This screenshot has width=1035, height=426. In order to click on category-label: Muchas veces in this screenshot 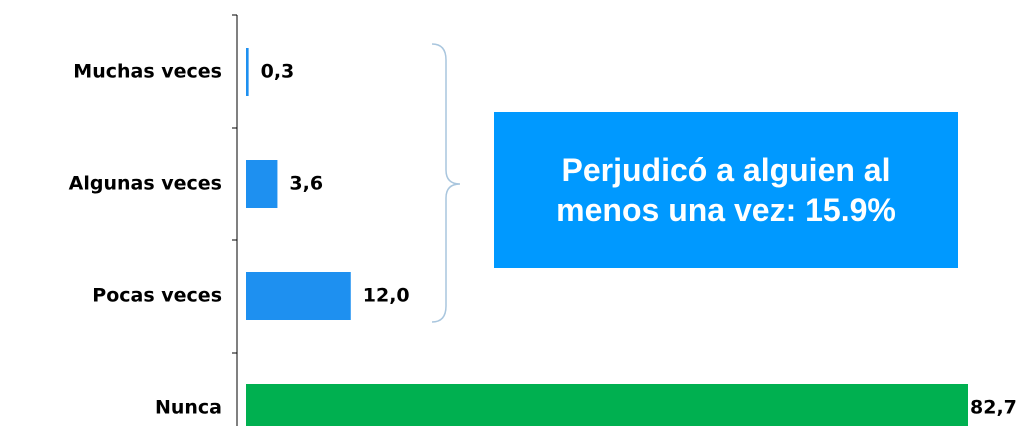, I will do `click(147, 72)`.